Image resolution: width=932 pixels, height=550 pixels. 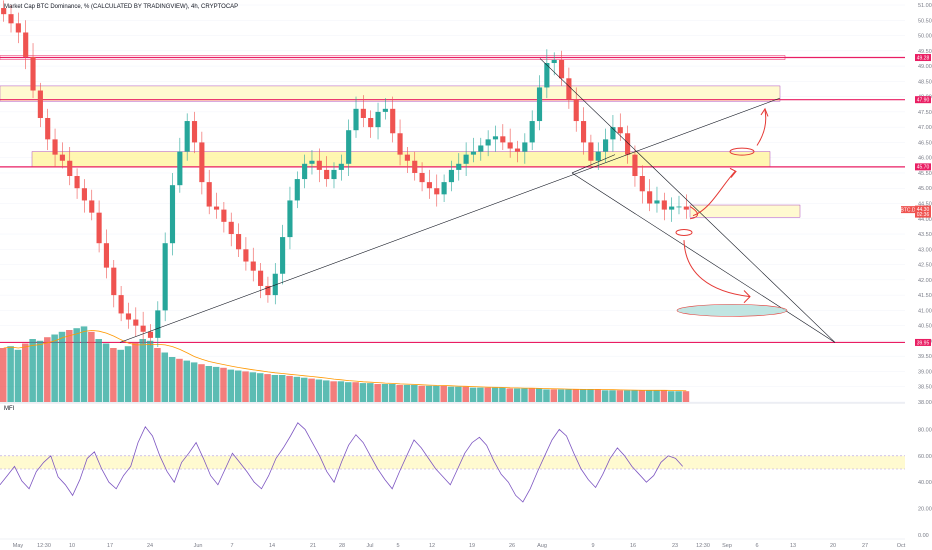 What do you see at coordinates (397, 546) in the screenshot?
I see `time-tick-label: 5` at bounding box center [397, 546].